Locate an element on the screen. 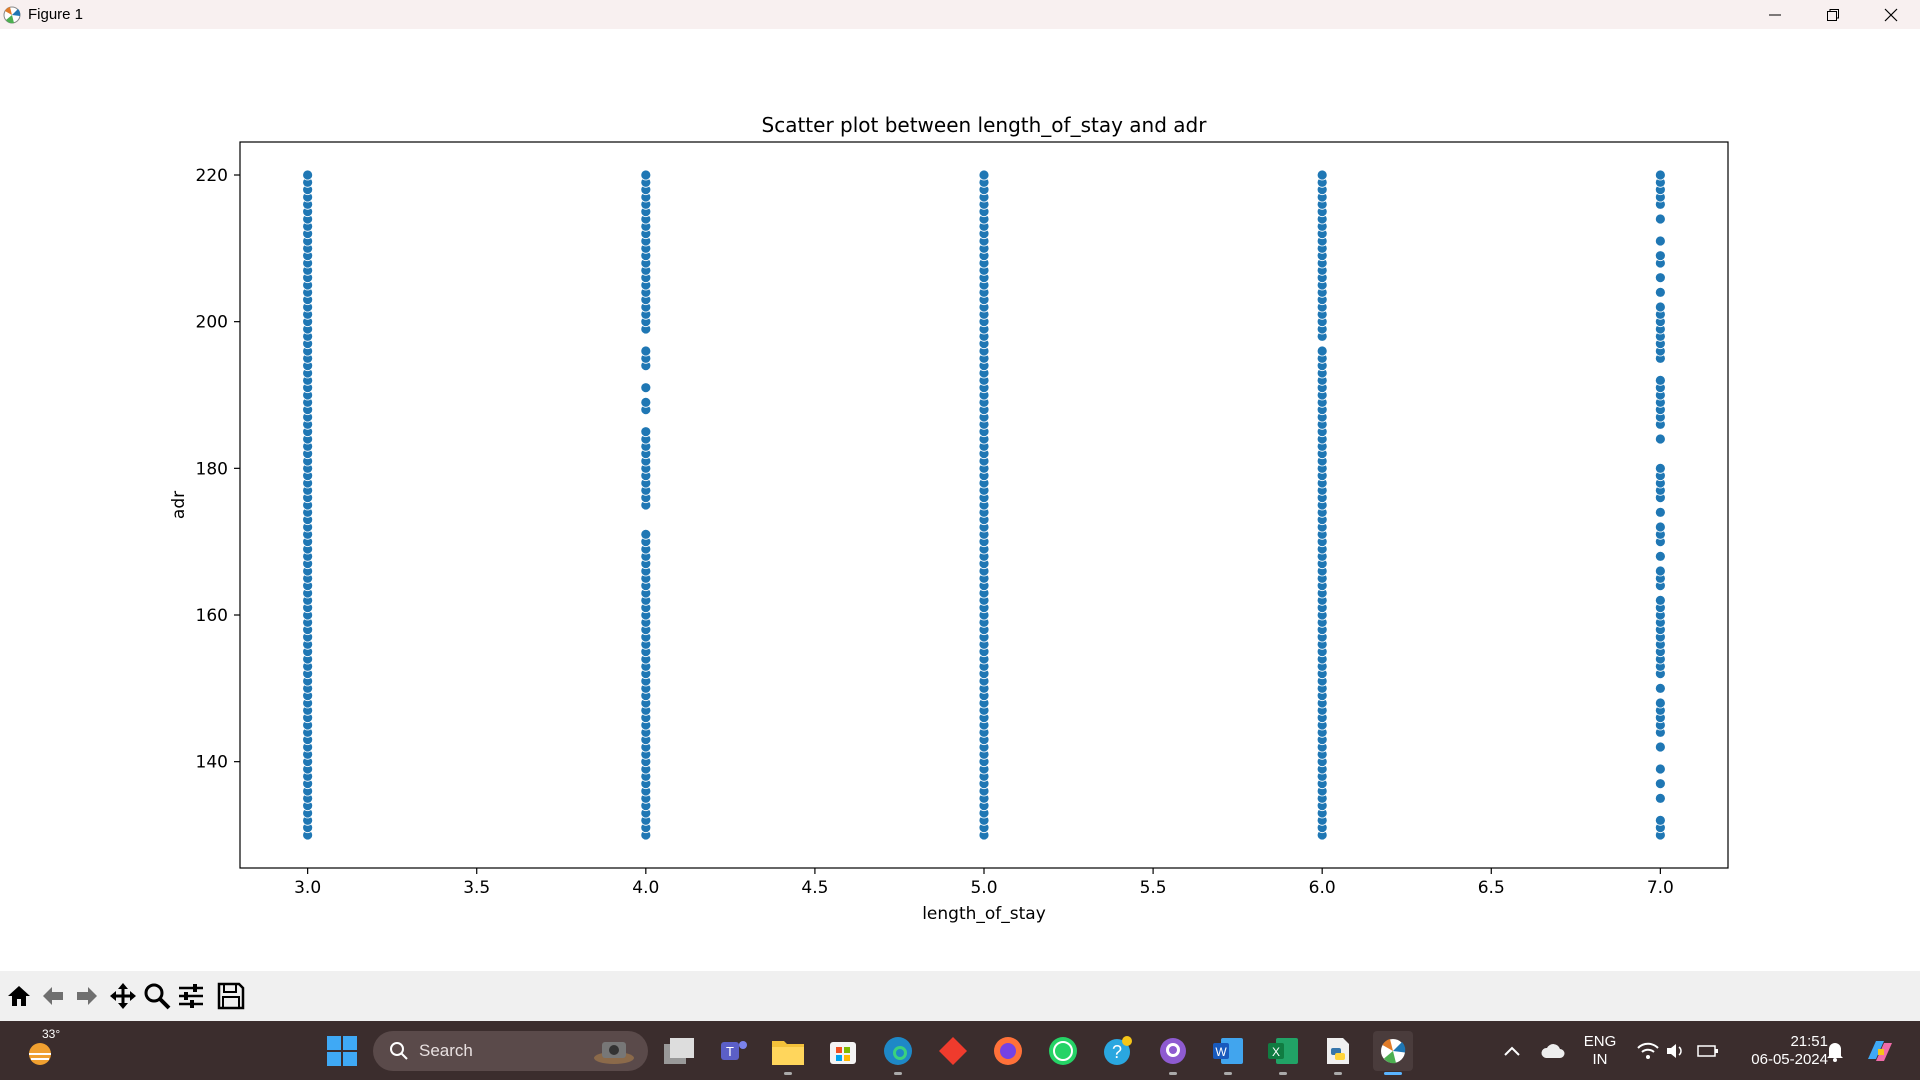 The image size is (1920, 1080). back-button is located at coordinates (53, 996).